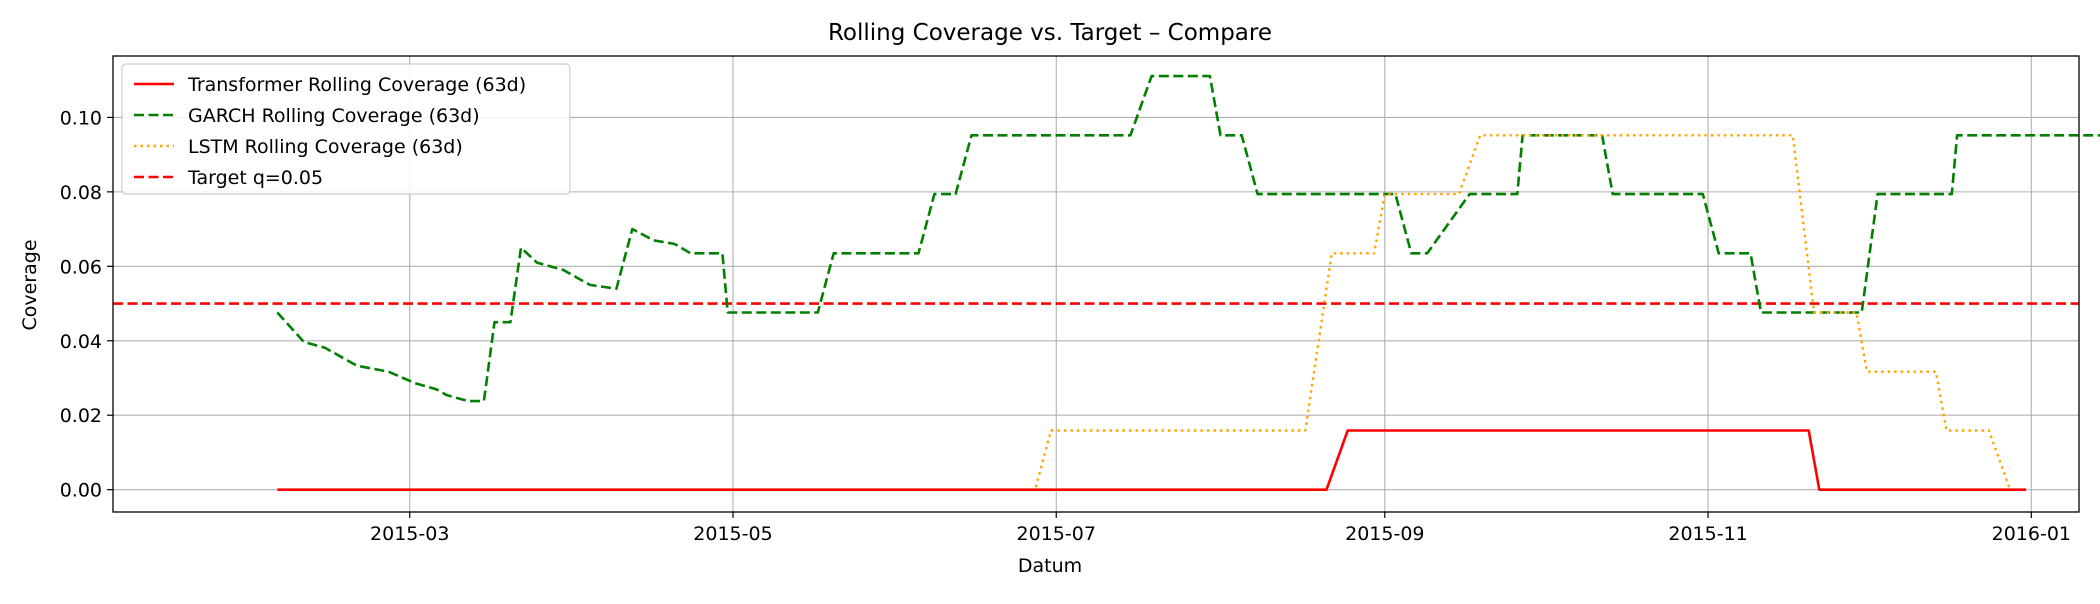 The height and width of the screenshot is (604, 2100). What do you see at coordinates (1056, 534) in the screenshot?
I see `x-tick-label: 2015-07` at bounding box center [1056, 534].